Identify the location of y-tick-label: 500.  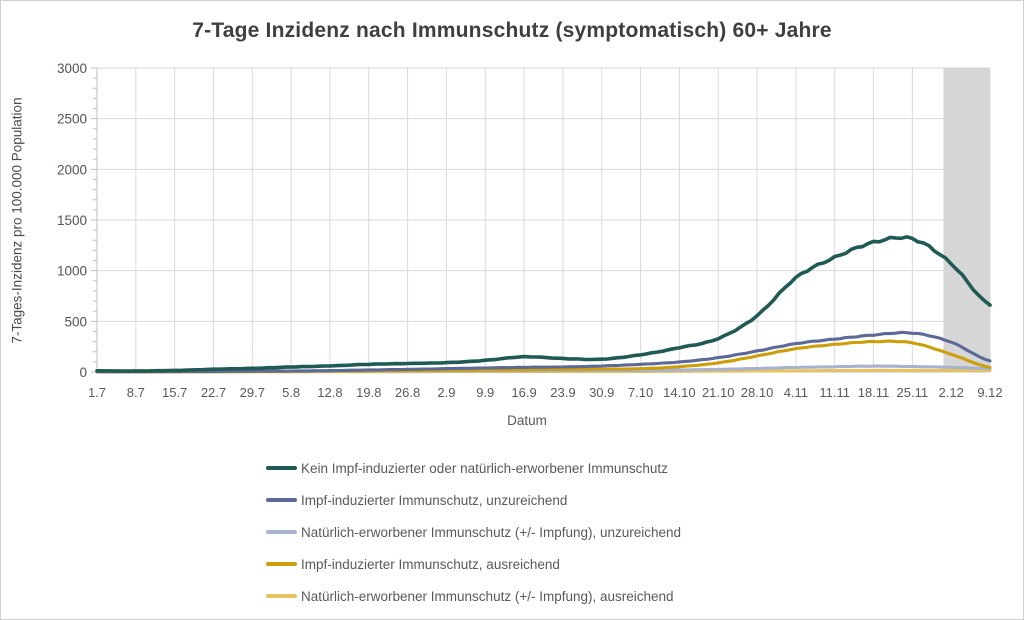
(75, 321).